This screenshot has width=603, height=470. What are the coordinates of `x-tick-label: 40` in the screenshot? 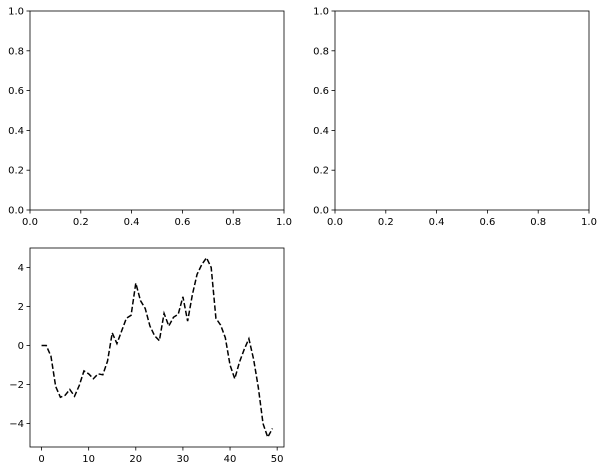 It's located at (230, 459).